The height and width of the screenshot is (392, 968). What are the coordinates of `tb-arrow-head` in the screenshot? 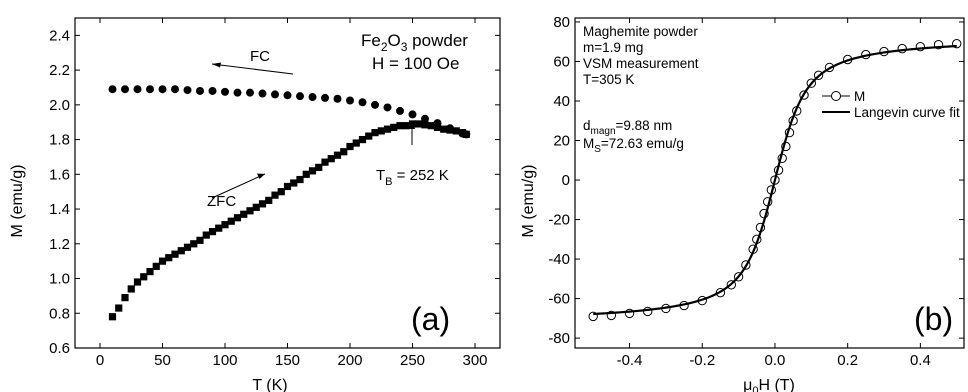 It's located at (412, 125).